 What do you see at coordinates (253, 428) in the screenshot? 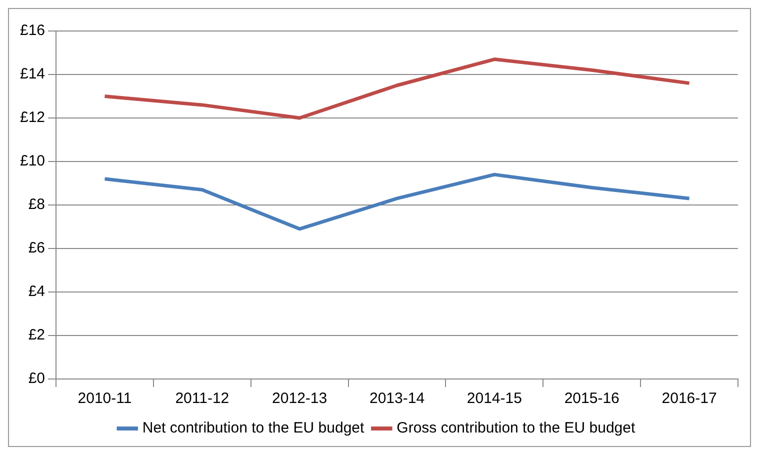
I see `legend-label: Net contribution to the EU budget` at bounding box center [253, 428].